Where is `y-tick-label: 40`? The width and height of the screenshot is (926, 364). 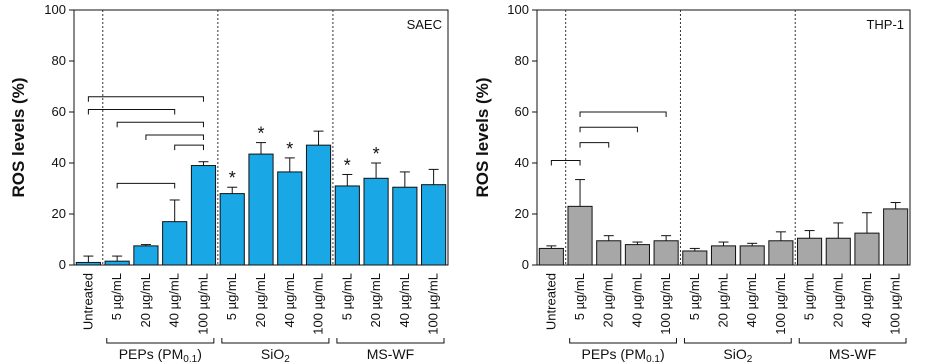 y-tick-label: 40 is located at coordinates (522, 162).